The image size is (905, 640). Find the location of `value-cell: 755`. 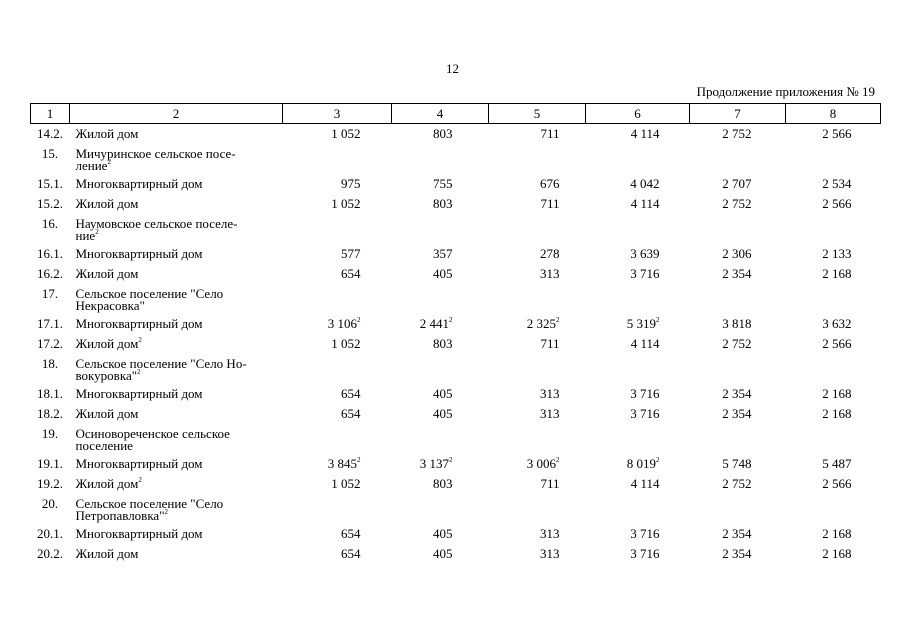

value-cell: 755 is located at coordinates (440, 184).